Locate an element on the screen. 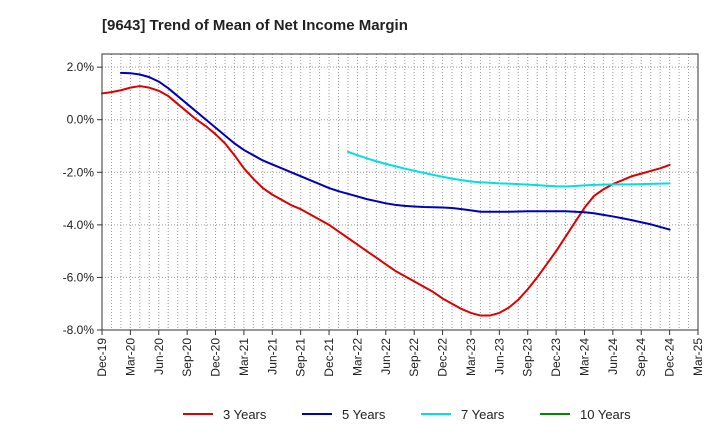  x-tick-label: Jun-24 is located at coordinates (613, 356).